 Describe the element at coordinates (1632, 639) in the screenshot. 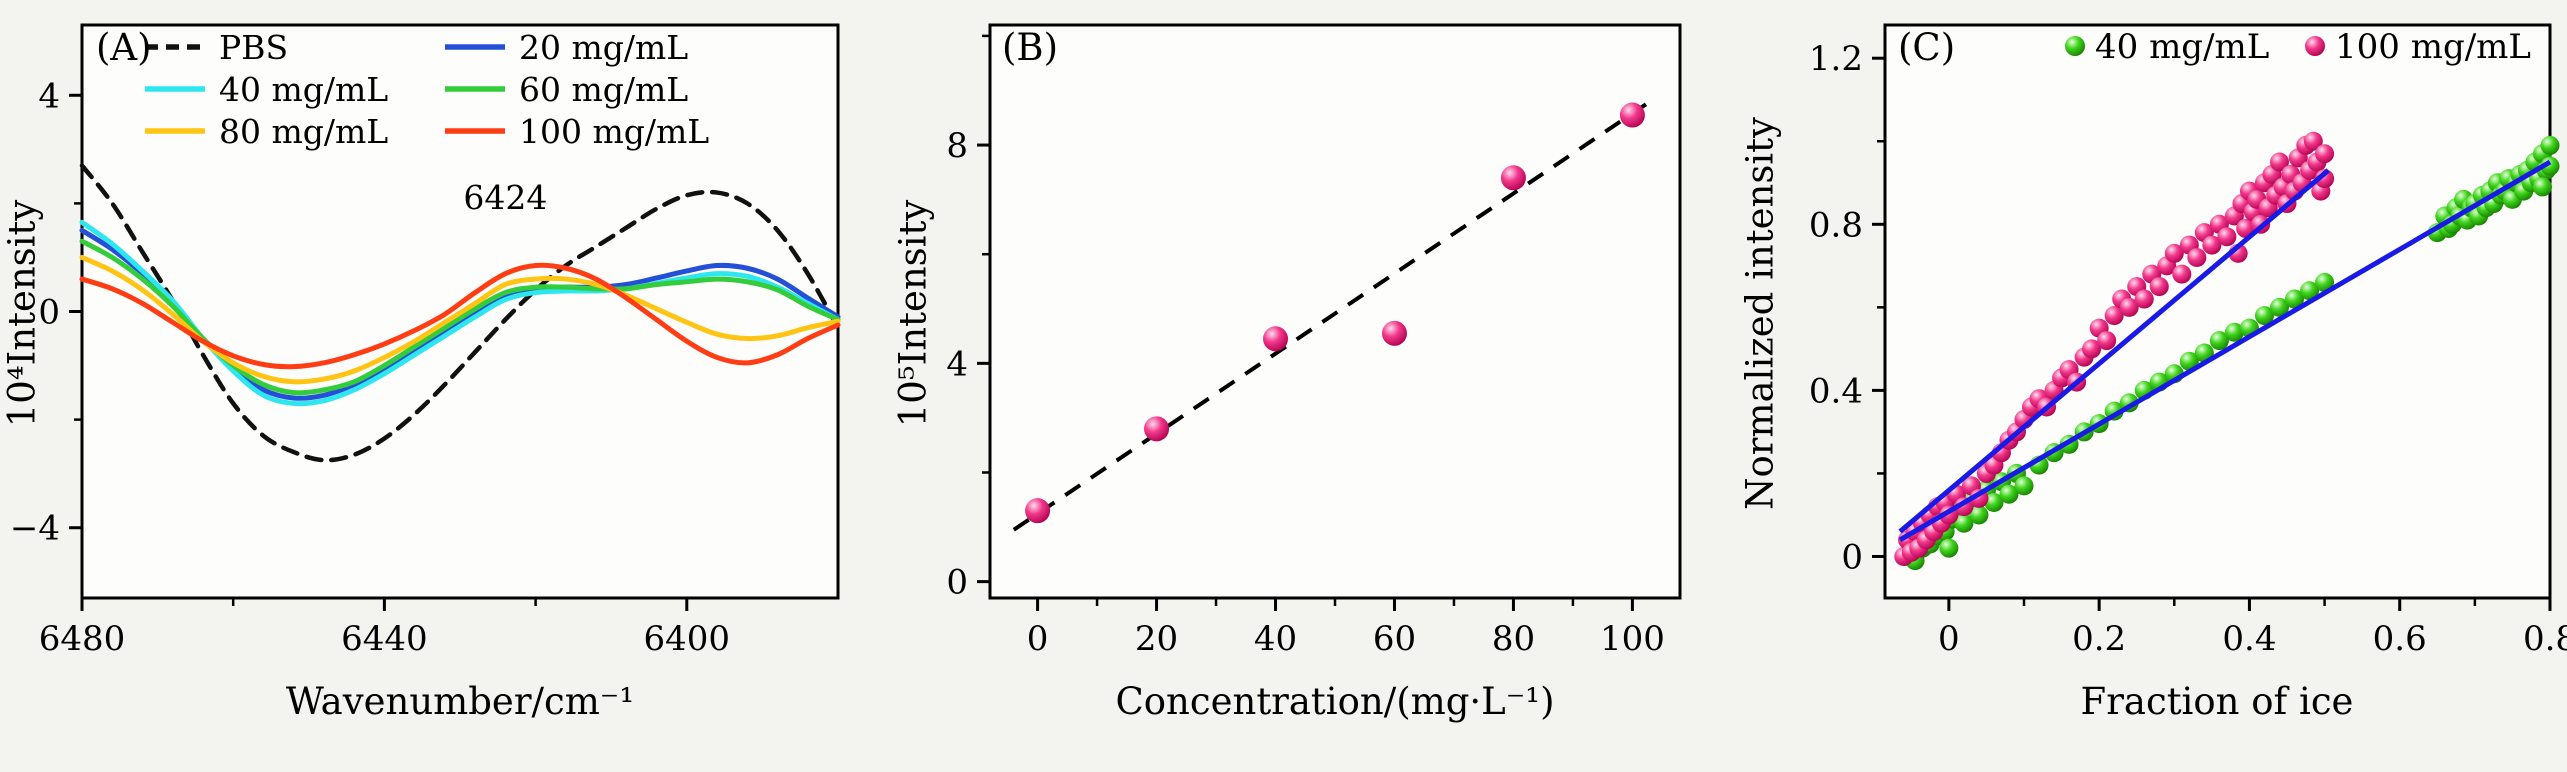

I see `x-tick-label: 100` at that location.